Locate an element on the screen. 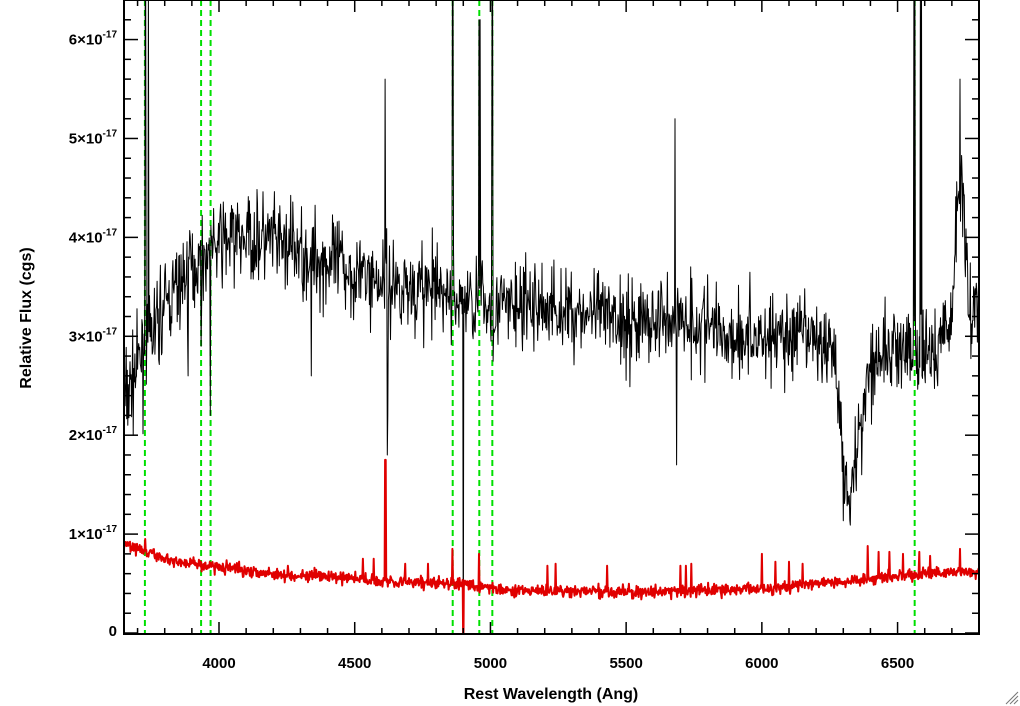 The image size is (1020, 706). x-tick-label: 6000 is located at coordinates (761, 663).